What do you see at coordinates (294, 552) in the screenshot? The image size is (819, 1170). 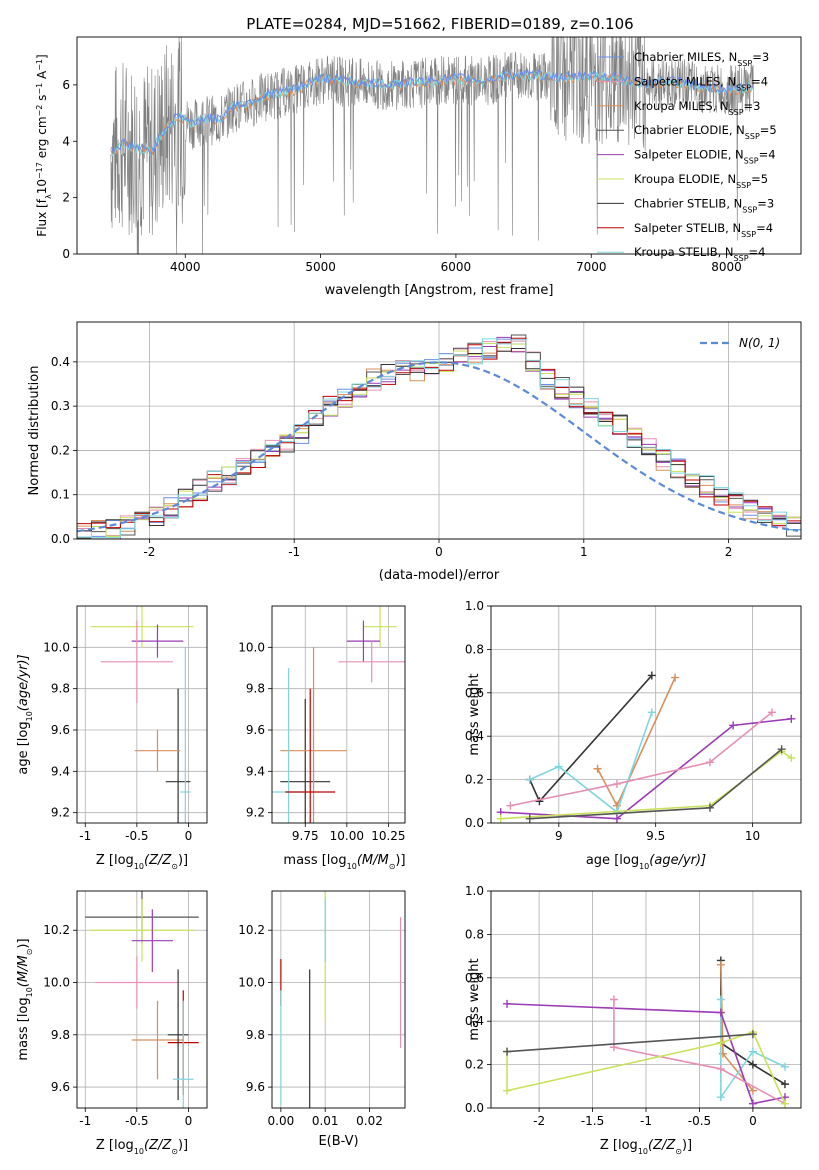 I see `x-tick-label: -1` at bounding box center [294, 552].